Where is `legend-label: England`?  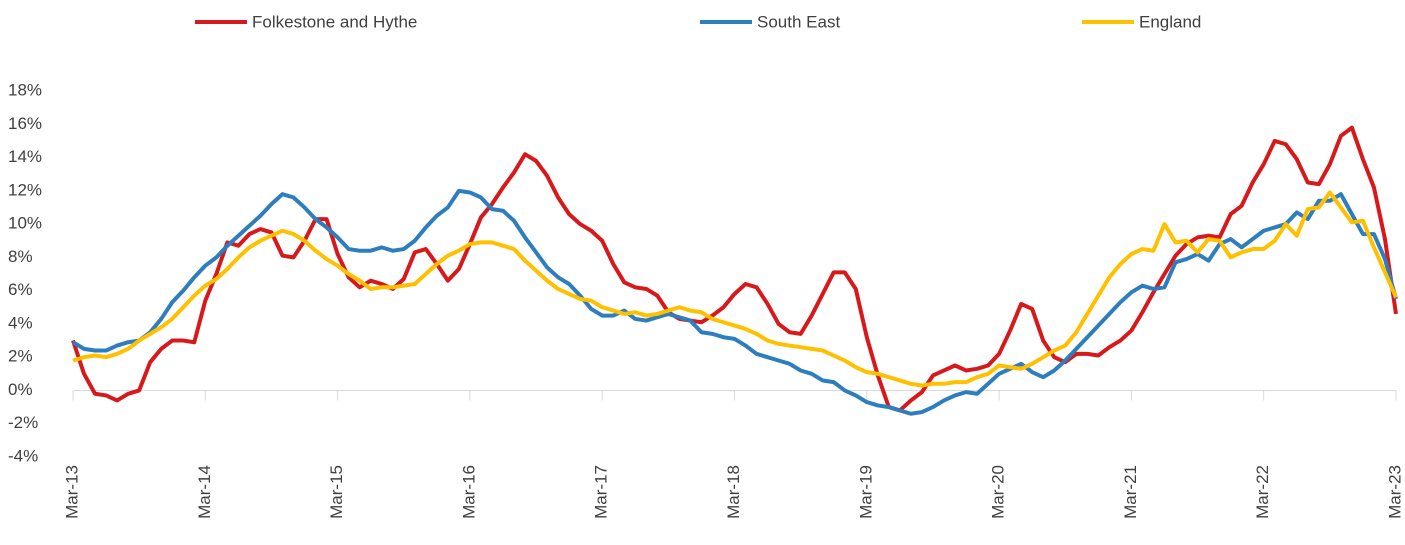 legend-label: England is located at coordinates (1170, 21).